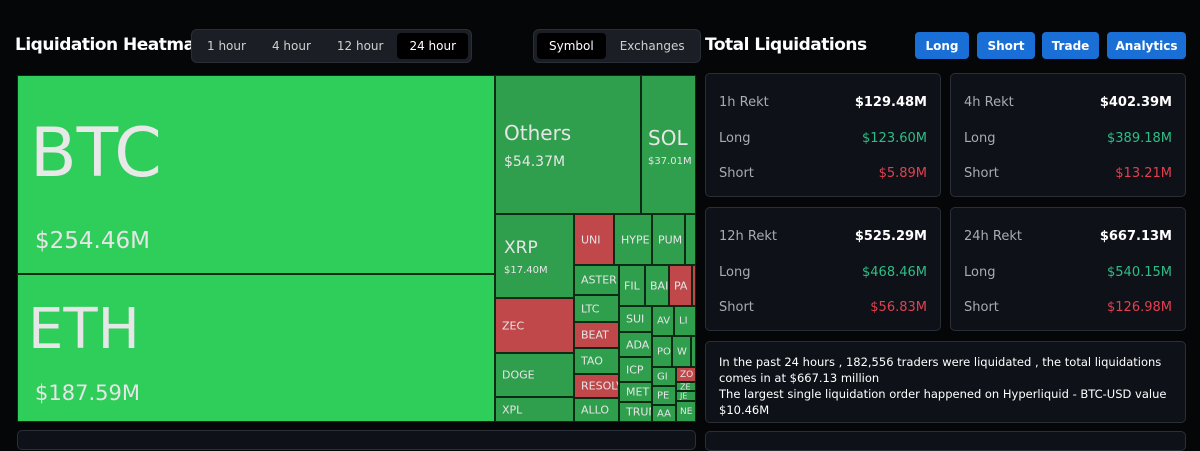 This screenshot has height=451, width=1200. Describe the element at coordinates (898, 307) in the screenshot. I see `short-value: $56.83M` at that location.